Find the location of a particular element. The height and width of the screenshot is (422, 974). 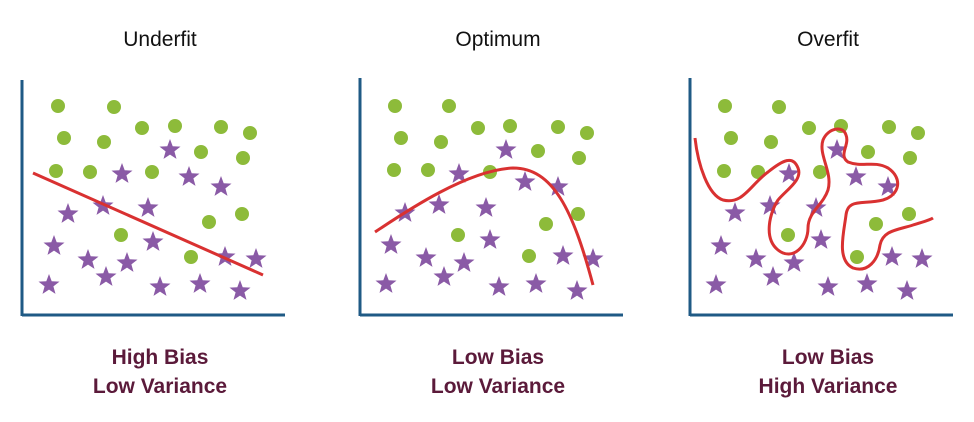

caption: Low Bias Low Variance is located at coordinates (498, 372).